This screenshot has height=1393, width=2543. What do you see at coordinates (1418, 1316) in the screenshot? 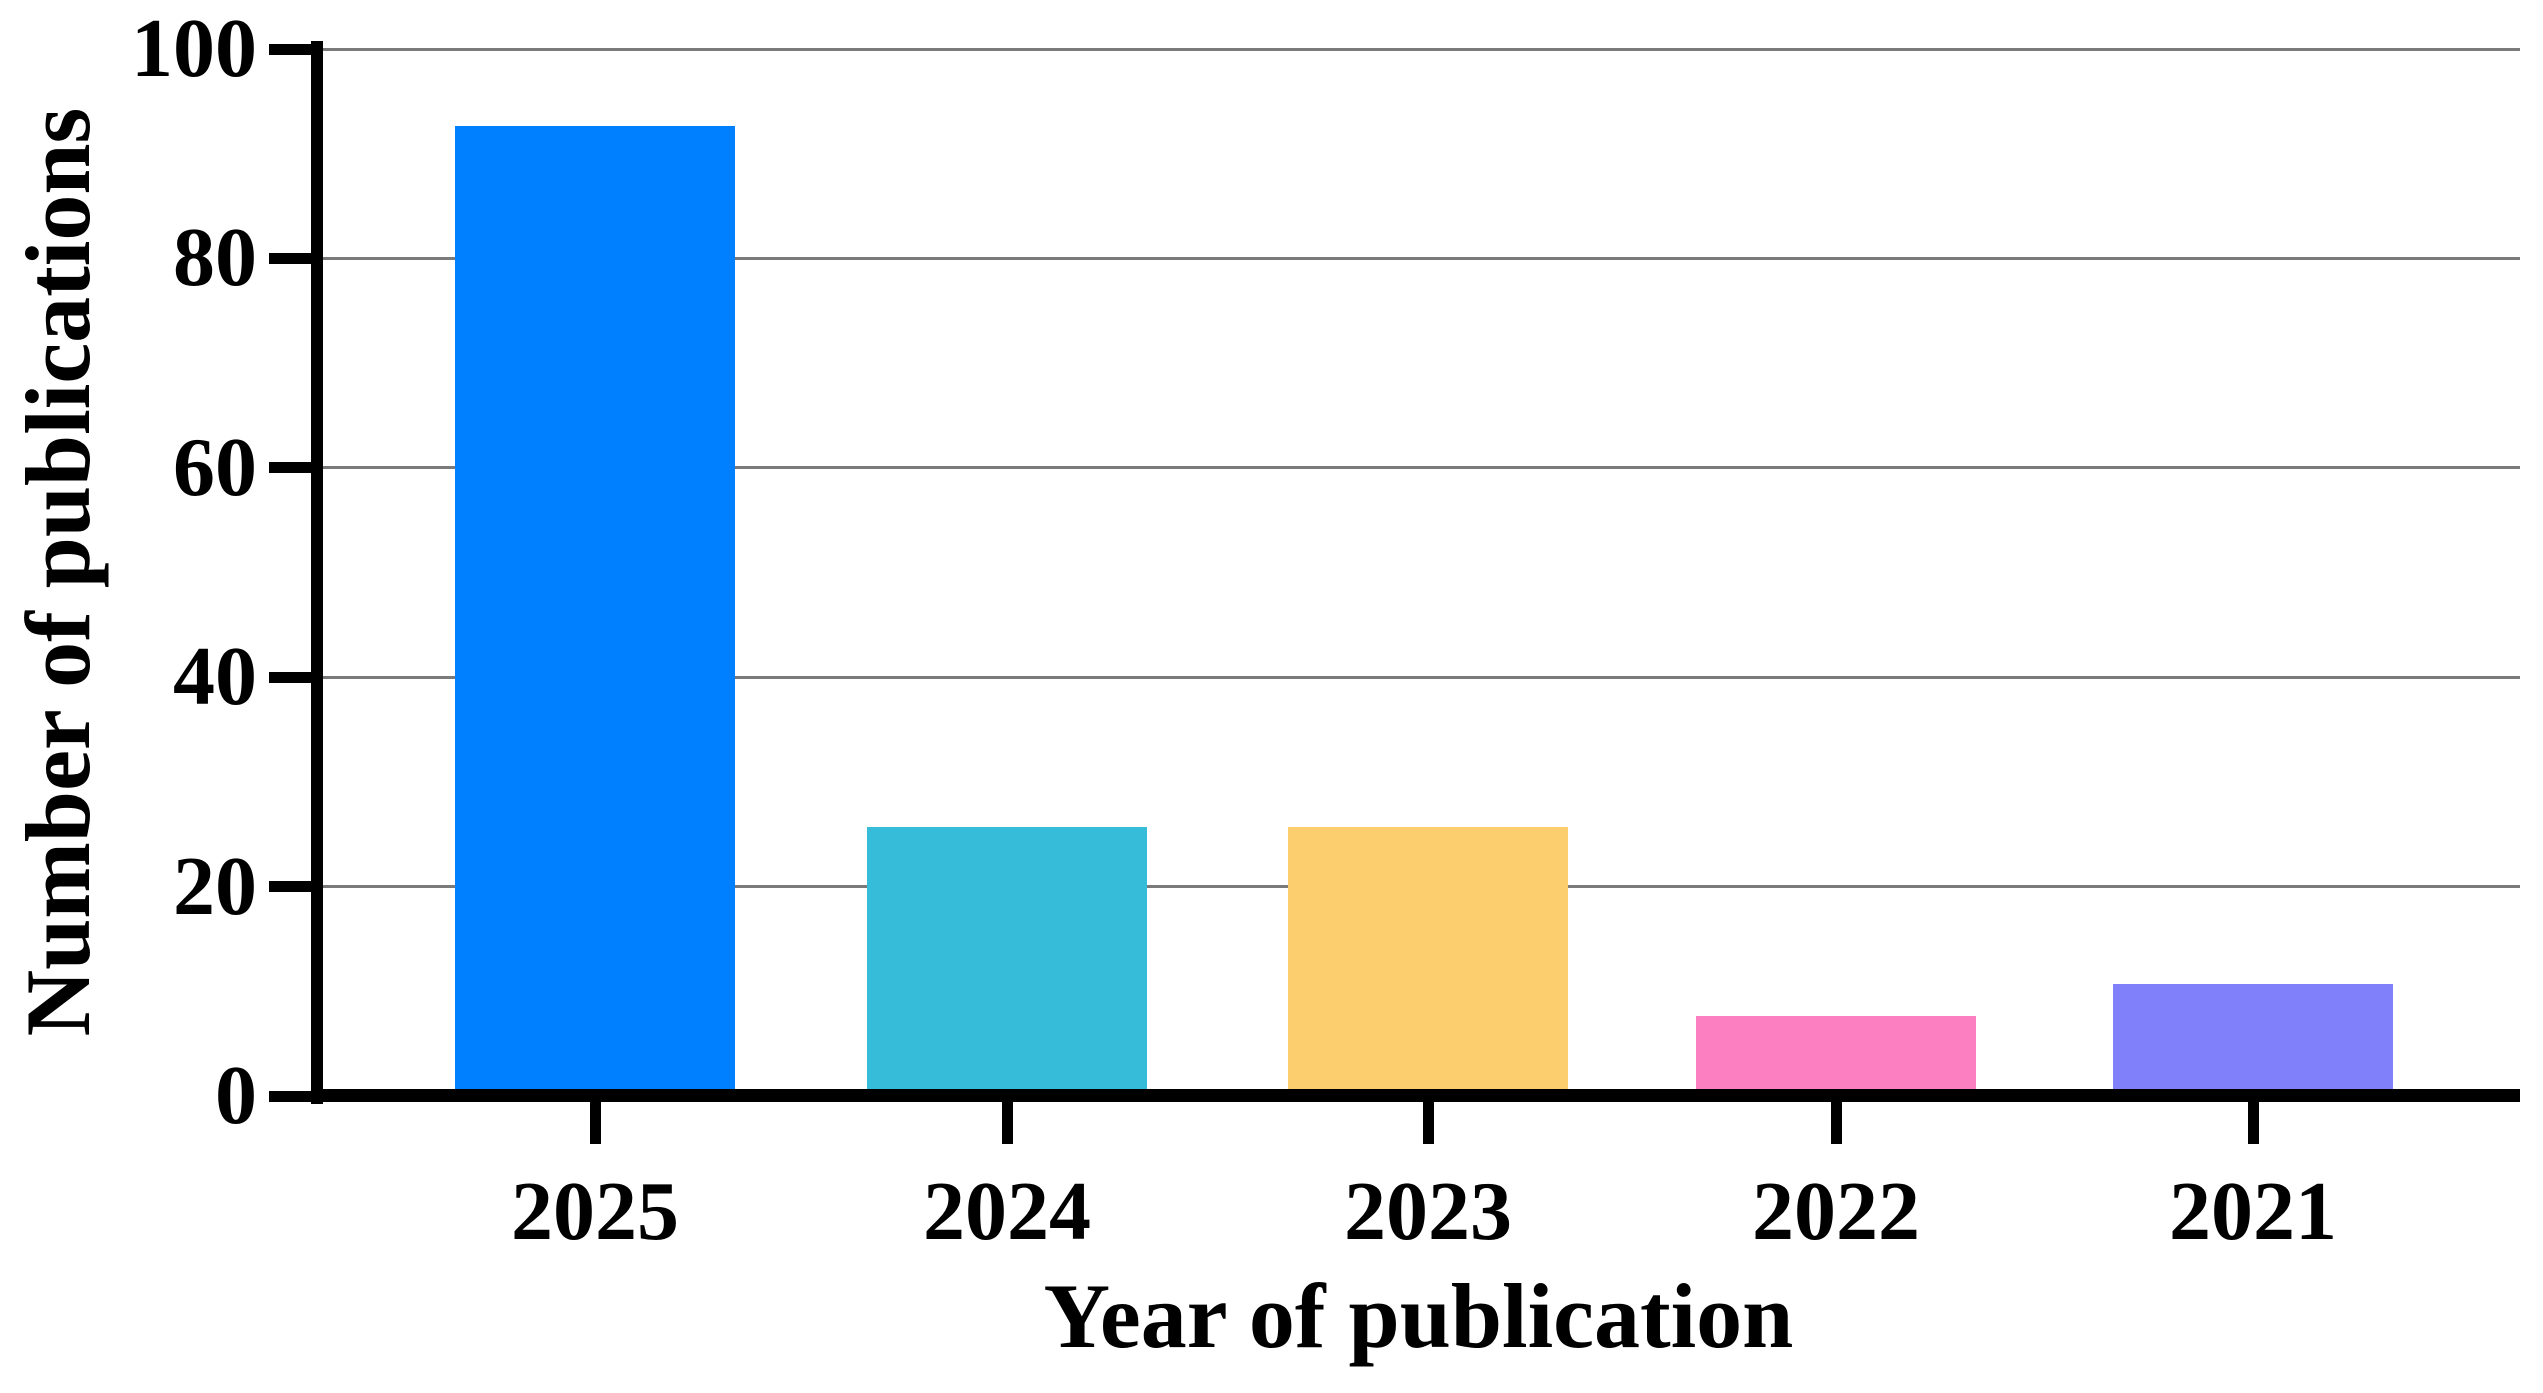
I see `x-axis-title: Year of publication` at bounding box center [1418, 1316].